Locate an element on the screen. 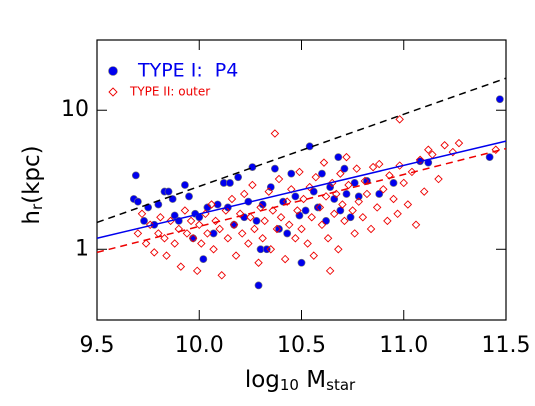 The image size is (535, 406). x-tick-label: 11.0 is located at coordinates (403, 345).